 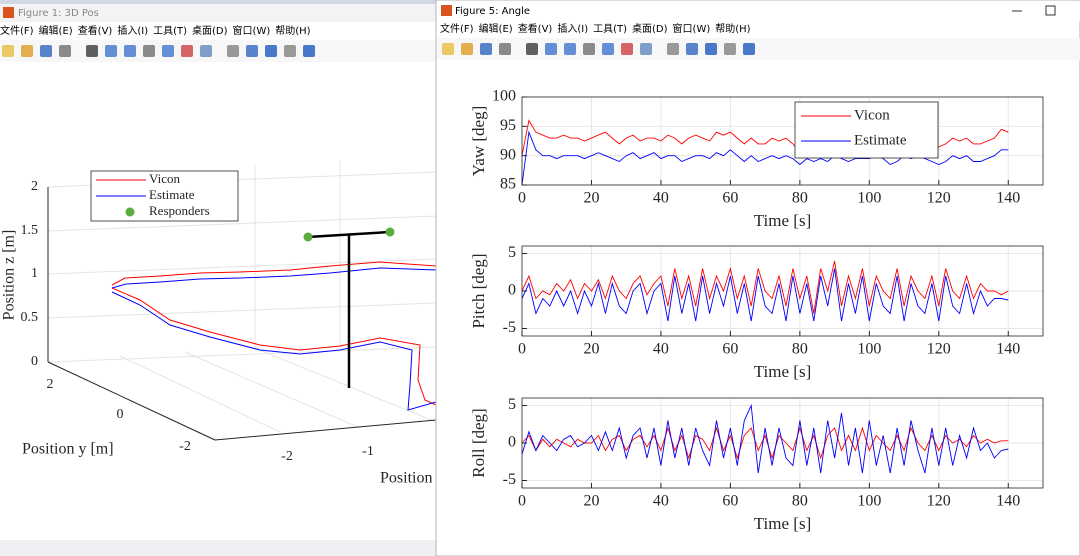 What do you see at coordinates (504, 96) in the screenshot?
I see `y-tick-label: 100` at bounding box center [504, 96].